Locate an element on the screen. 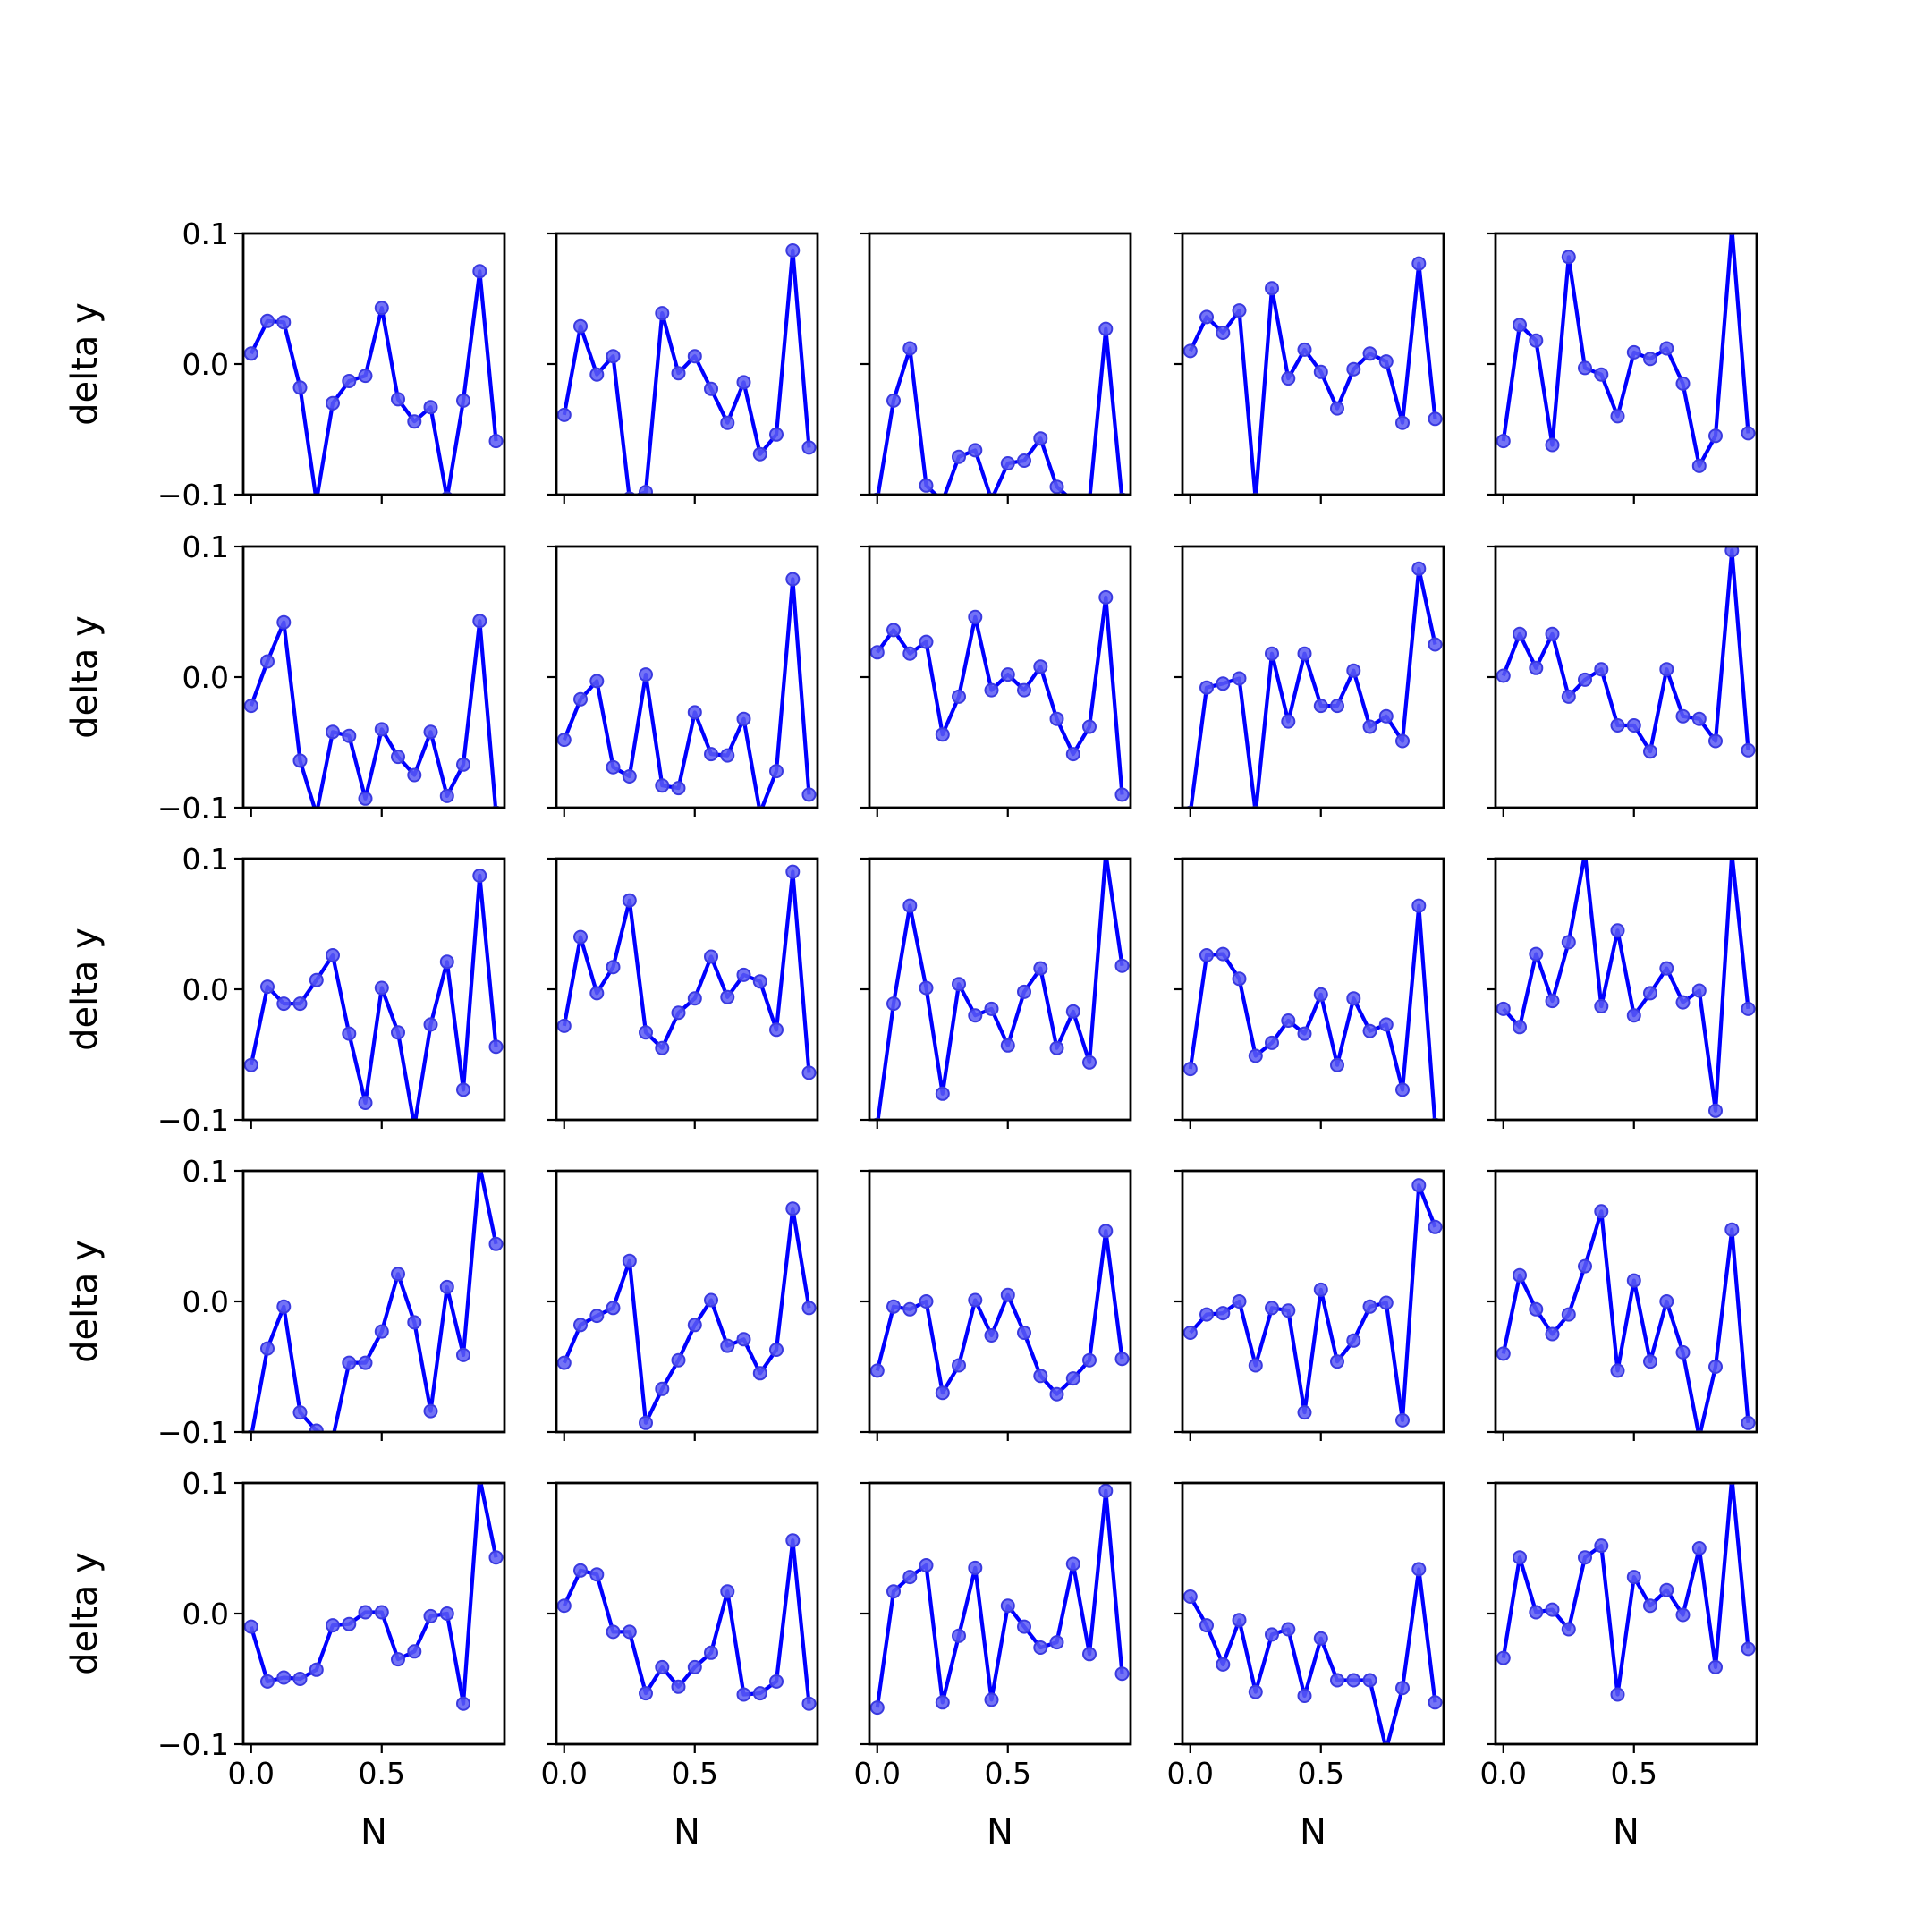 The width and height of the screenshot is (1932, 1932). panel-r2-c3 is located at coordinates (996, 681).